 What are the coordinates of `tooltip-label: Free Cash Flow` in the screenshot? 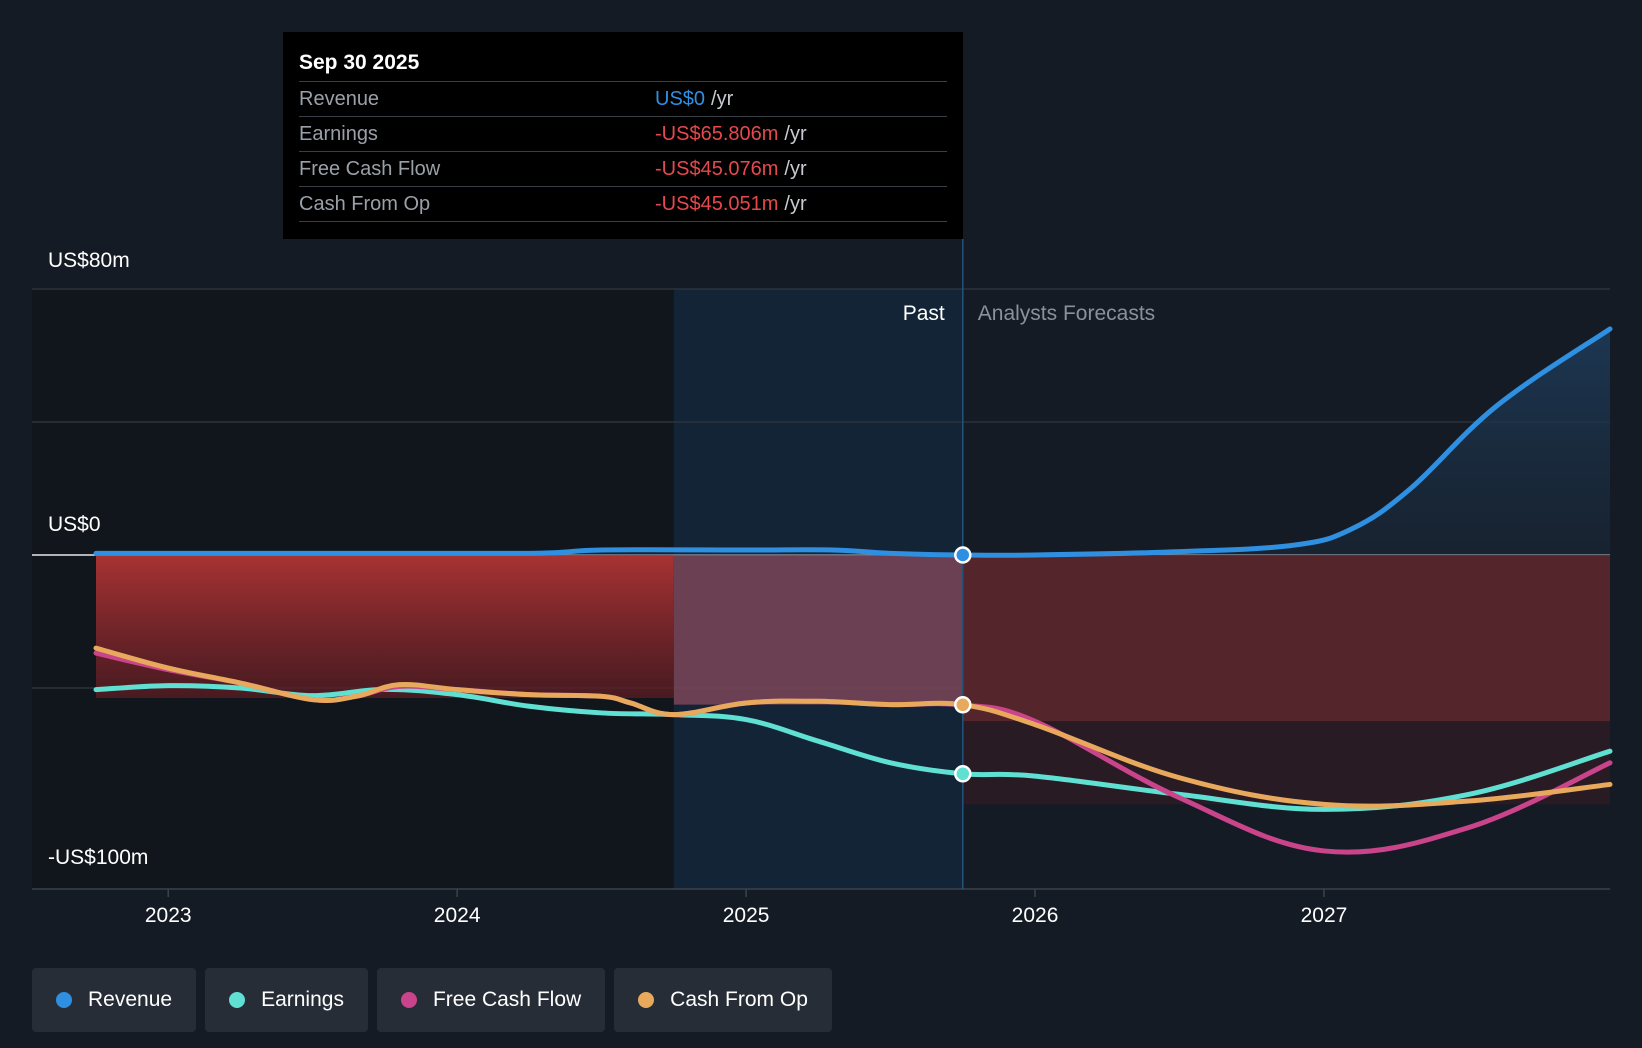 It's located at (370, 169).